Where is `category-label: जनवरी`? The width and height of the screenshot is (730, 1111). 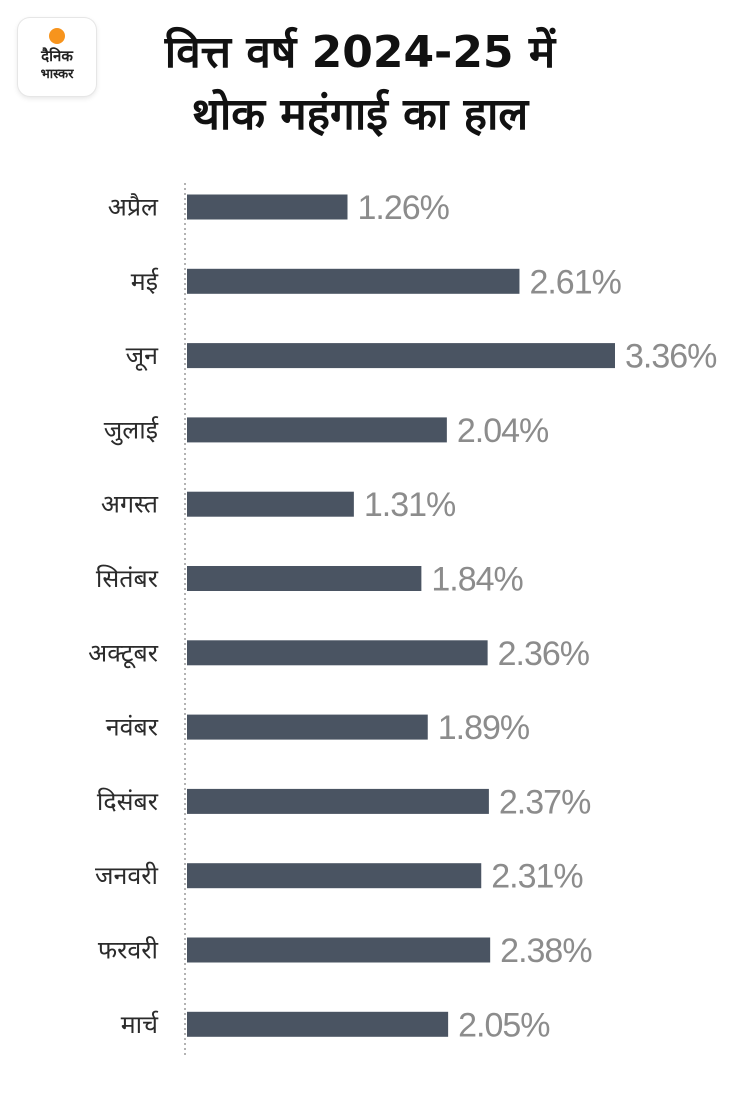
category-label: जनवरी is located at coordinates (127, 875).